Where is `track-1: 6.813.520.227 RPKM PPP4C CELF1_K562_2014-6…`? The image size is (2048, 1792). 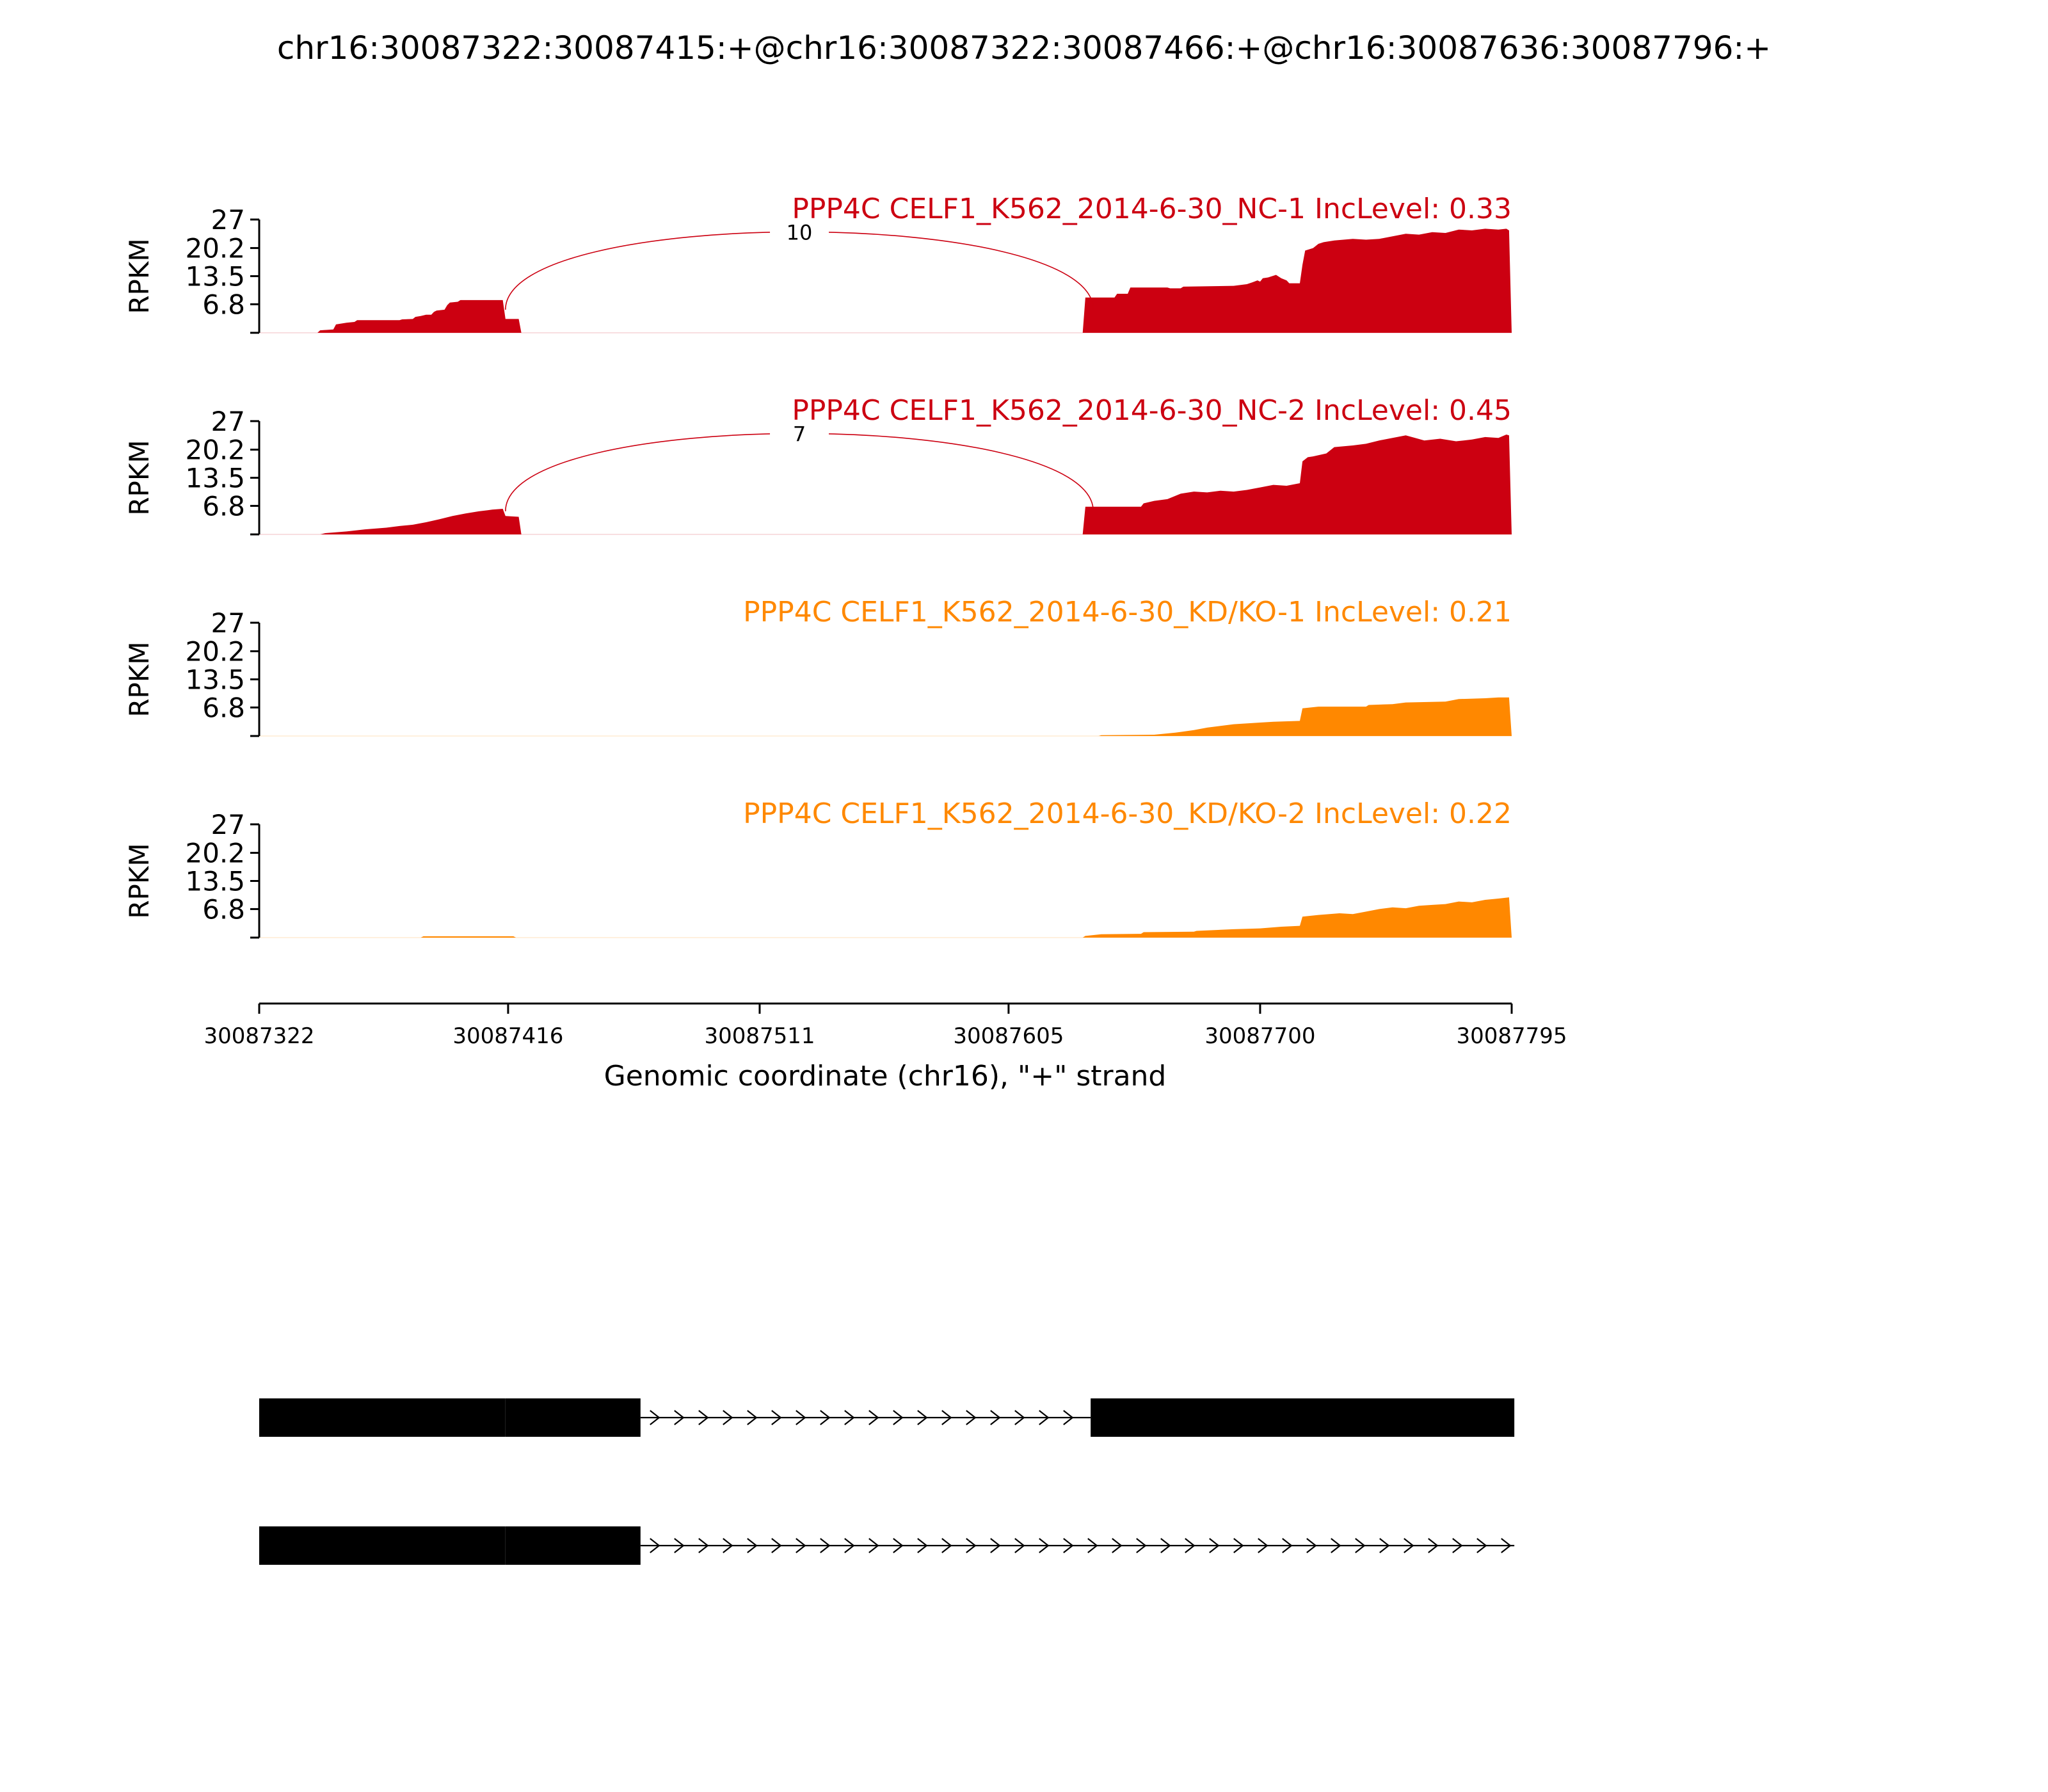
track-1: 6.813.520.227 RPKM PPP4C CELF1_K562_2014-6… is located at coordinates (818, 263).